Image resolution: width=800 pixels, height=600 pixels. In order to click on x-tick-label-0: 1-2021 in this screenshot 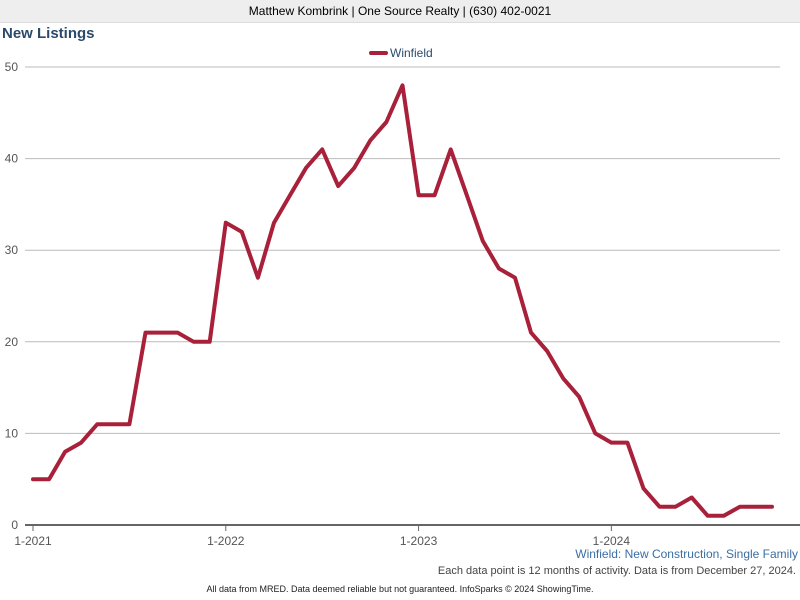, I will do `click(33, 541)`.